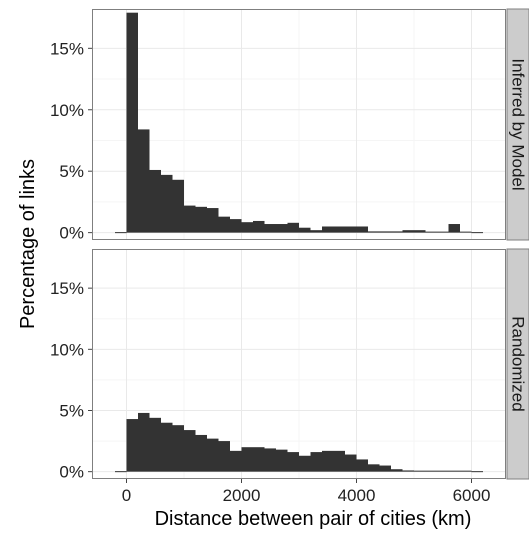 The height and width of the screenshot is (539, 529). I want to click on x-tick-label: 0, so click(126, 495).